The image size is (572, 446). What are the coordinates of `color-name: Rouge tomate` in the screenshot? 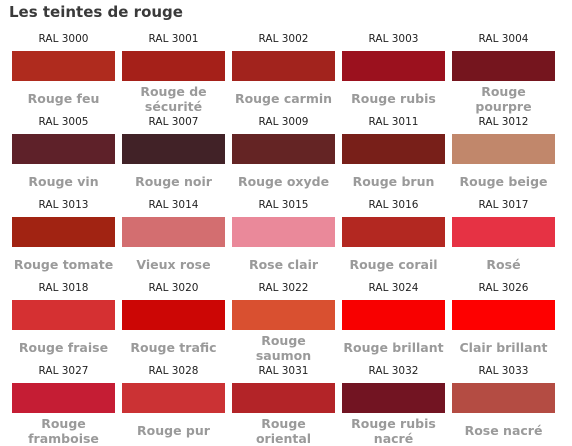 It's located at (63, 264).